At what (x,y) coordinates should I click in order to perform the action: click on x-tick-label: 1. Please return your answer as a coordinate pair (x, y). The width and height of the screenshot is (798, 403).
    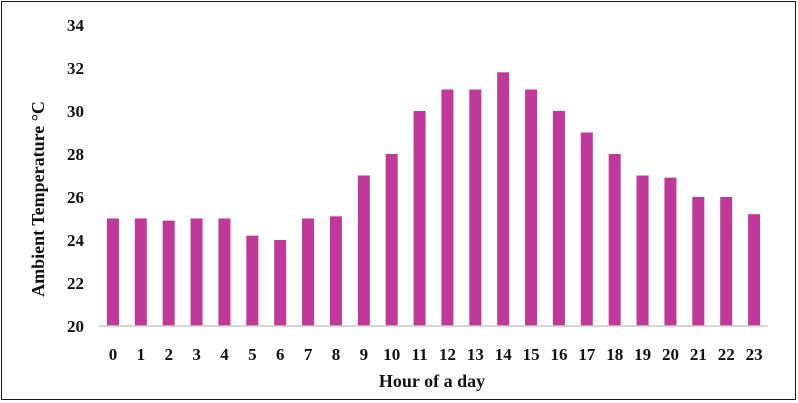
    Looking at the image, I should click on (141, 354).